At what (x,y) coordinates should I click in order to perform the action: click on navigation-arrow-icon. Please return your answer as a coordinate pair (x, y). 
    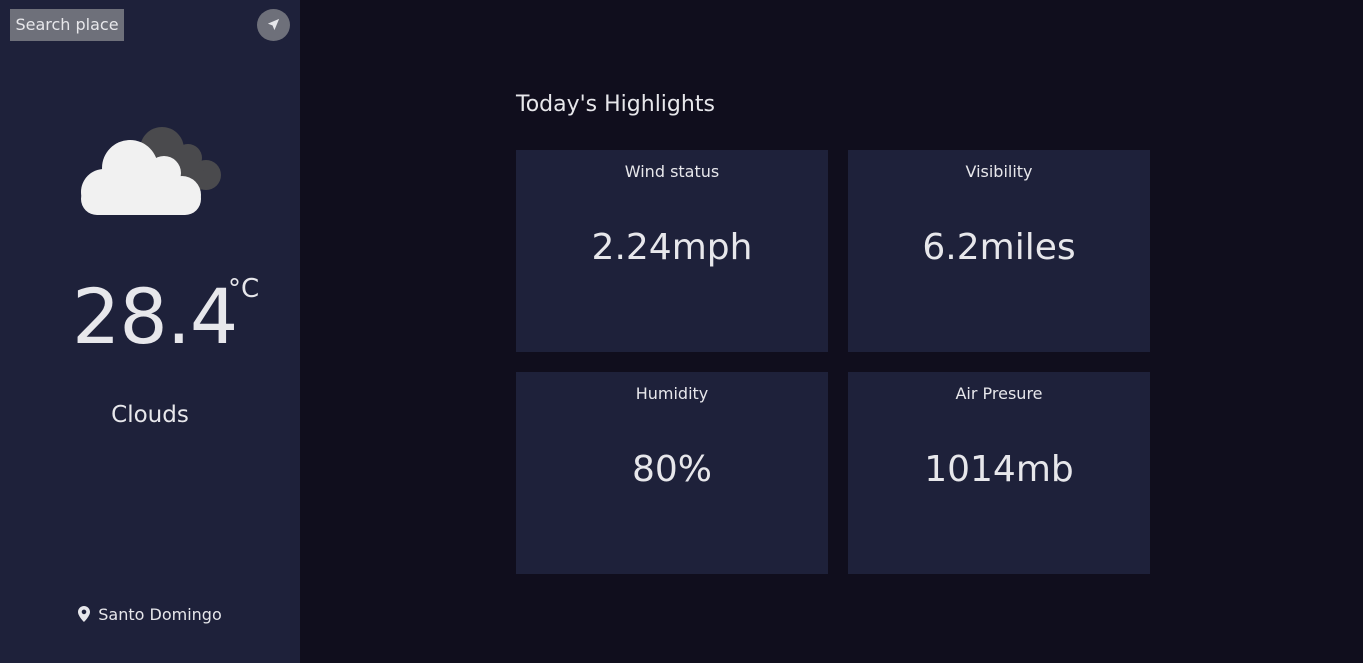
    Looking at the image, I should click on (273, 24).